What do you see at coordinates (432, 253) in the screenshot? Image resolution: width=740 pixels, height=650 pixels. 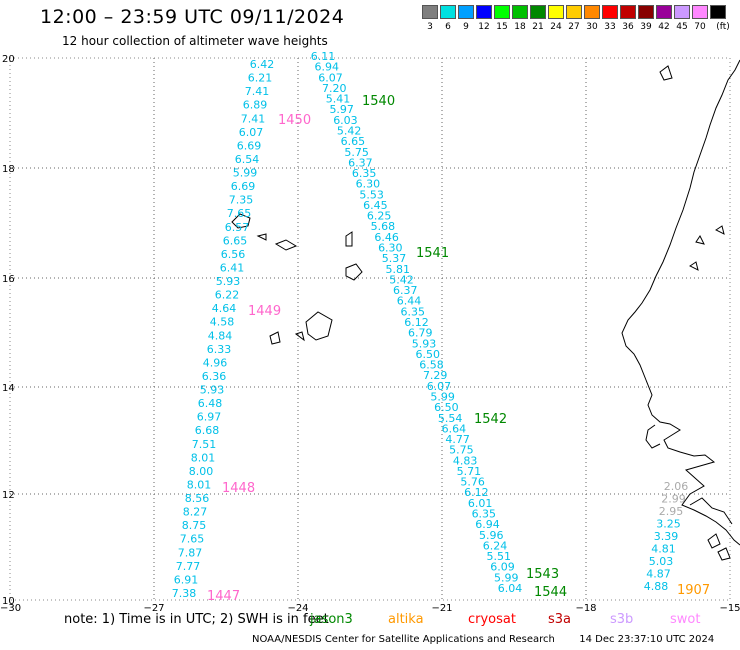 I see `track-rev-label: 1541` at bounding box center [432, 253].